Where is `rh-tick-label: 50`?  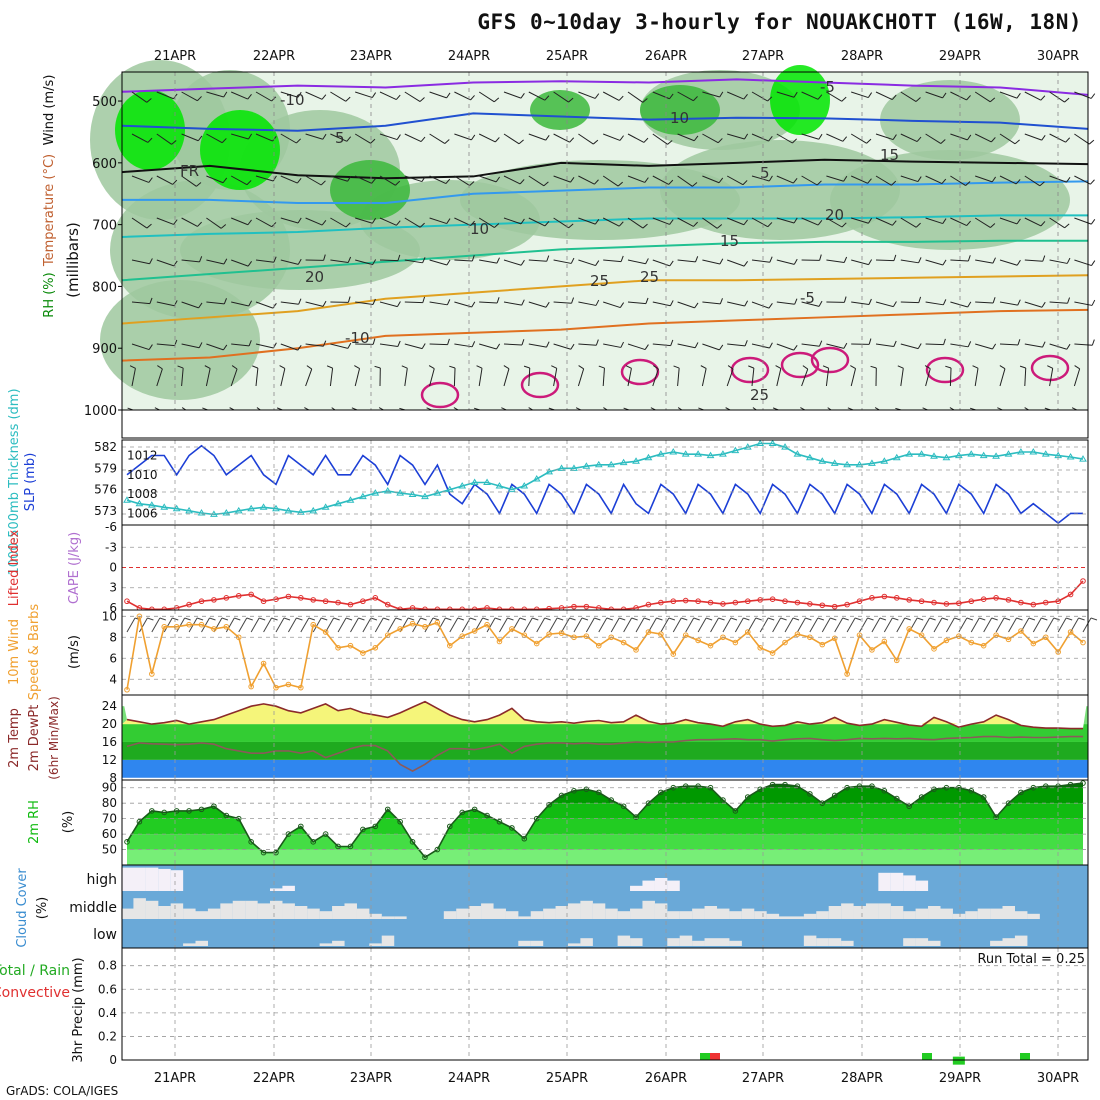
rh-tick-label: 50 is located at coordinates (109, 850).